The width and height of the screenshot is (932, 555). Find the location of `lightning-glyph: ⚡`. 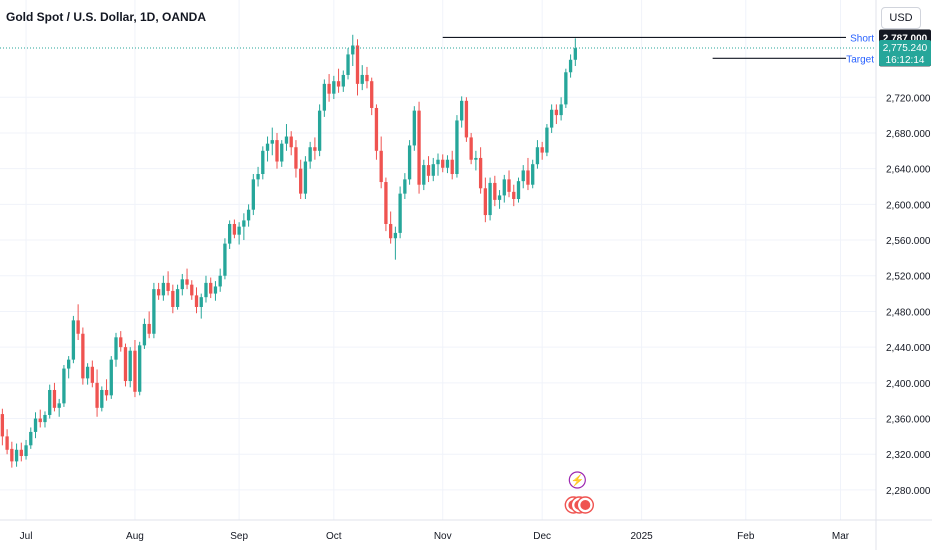

lightning-glyph: ⚡ is located at coordinates (577, 480).